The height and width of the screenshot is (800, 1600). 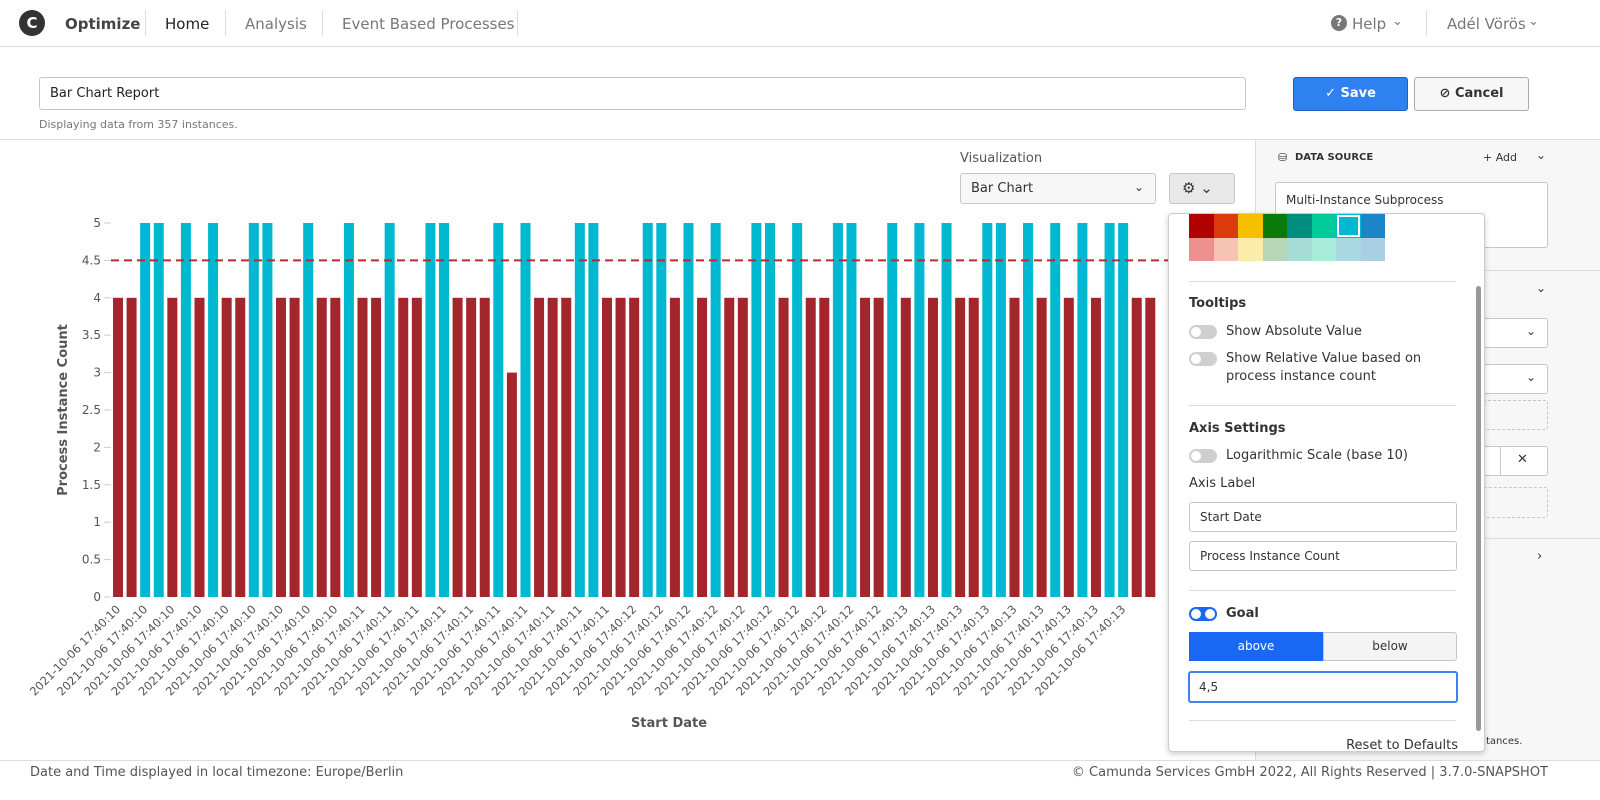 What do you see at coordinates (1486, 24) in the screenshot?
I see `user-menu: Adél Vörös` at bounding box center [1486, 24].